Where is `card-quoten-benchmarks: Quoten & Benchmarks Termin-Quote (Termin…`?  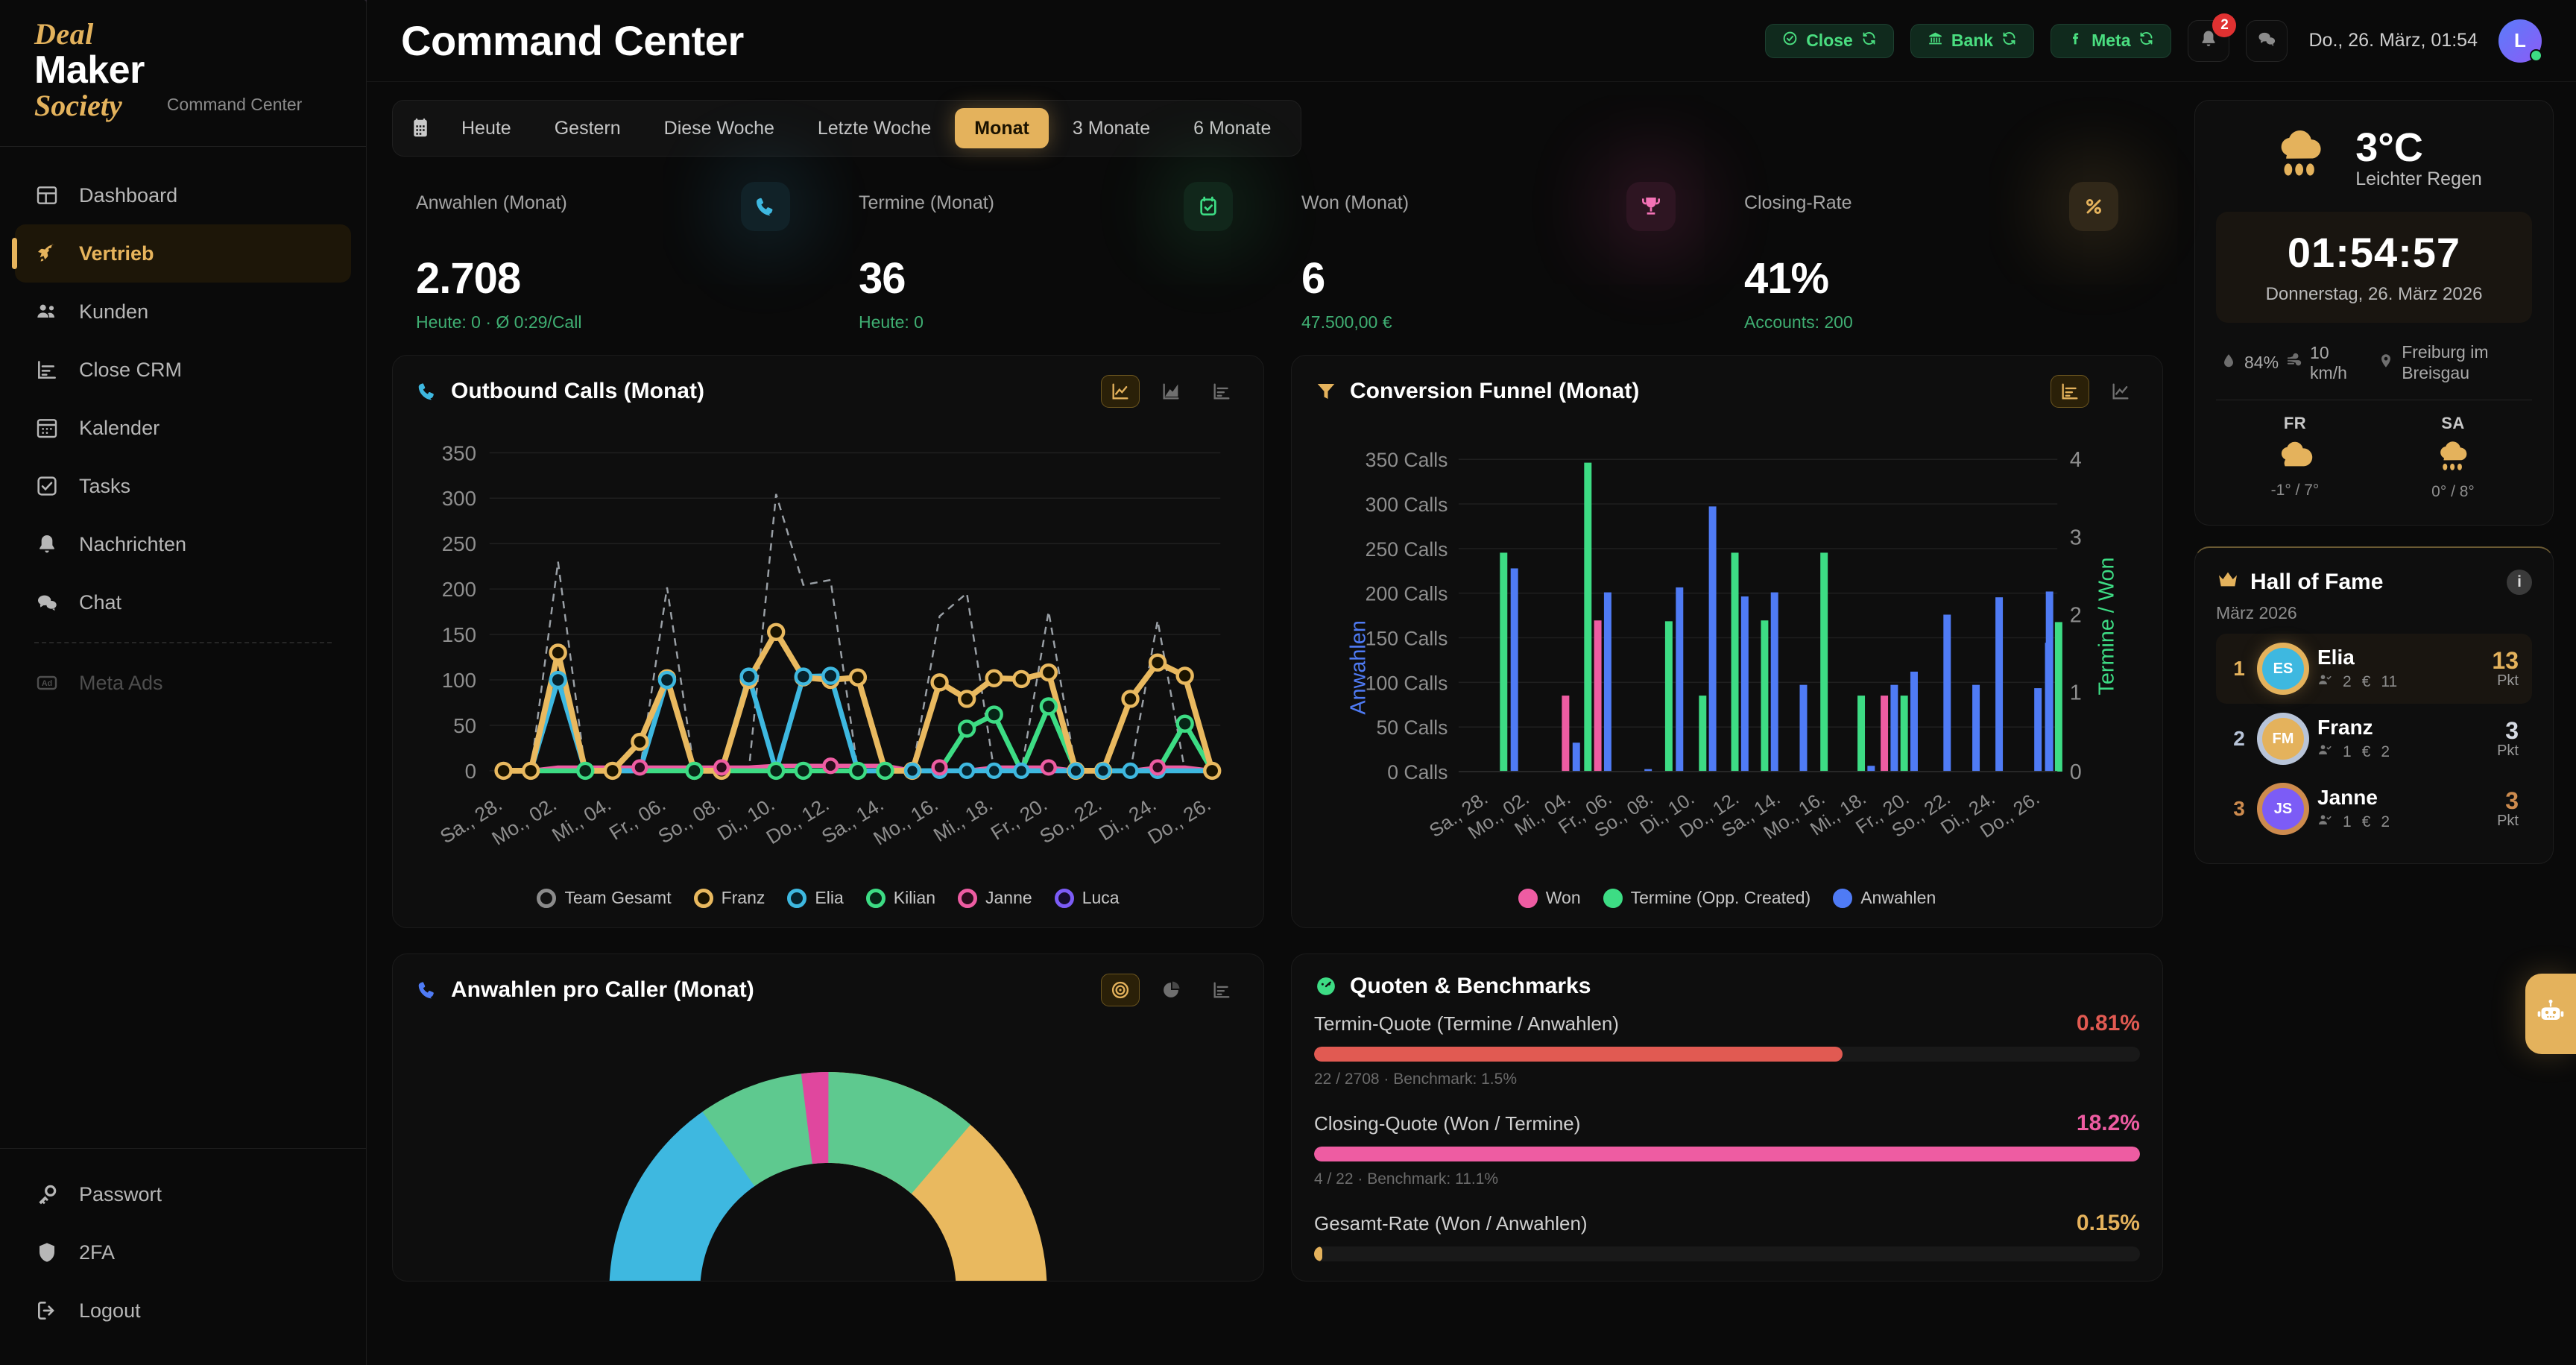 card-quoten-benchmarks: Quoten & Benchmarks Termin-Quote (Termin… is located at coordinates (1727, 1117).